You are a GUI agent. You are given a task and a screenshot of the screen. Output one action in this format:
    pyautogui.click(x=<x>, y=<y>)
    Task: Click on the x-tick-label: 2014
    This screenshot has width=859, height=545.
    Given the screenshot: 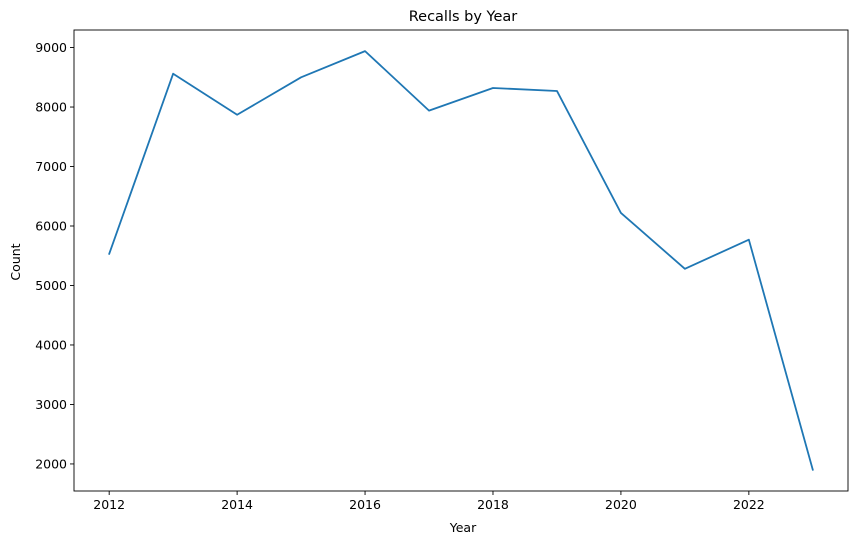 What is the action you would take?
    pyautogui.click(x=237, y=504)
    